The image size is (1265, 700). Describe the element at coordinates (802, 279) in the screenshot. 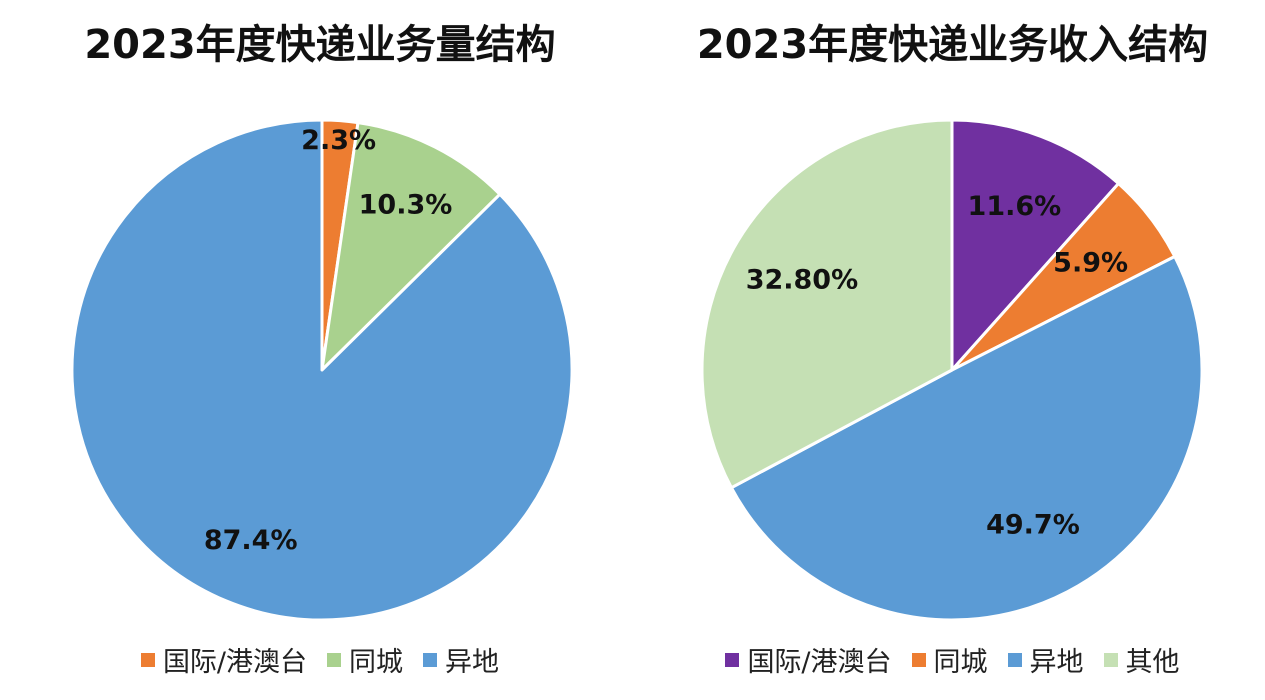

I see `slice-data-label: 32.80%` at that location.